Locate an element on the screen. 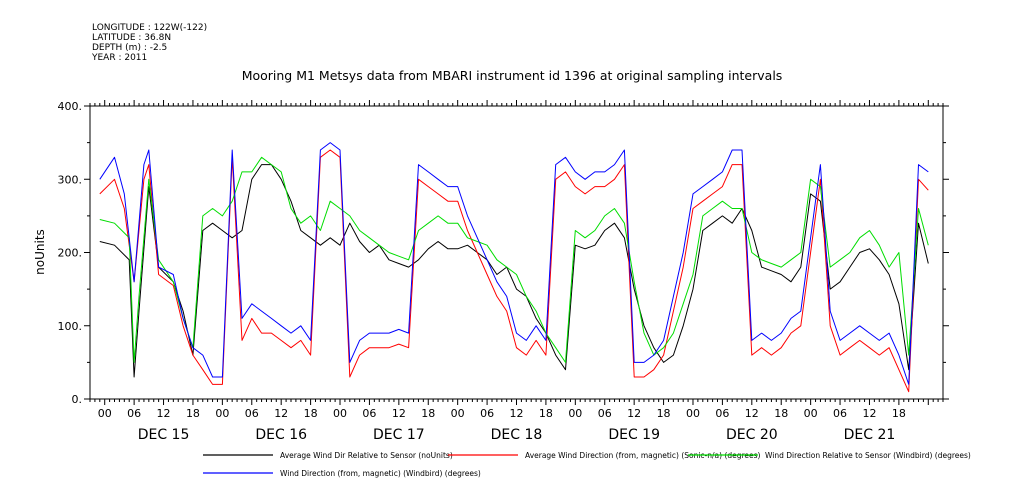 This screenshot has width=1009, height=504. header-depth: DEPTH (m) : -2.5 is located at coordinates (130, 48).